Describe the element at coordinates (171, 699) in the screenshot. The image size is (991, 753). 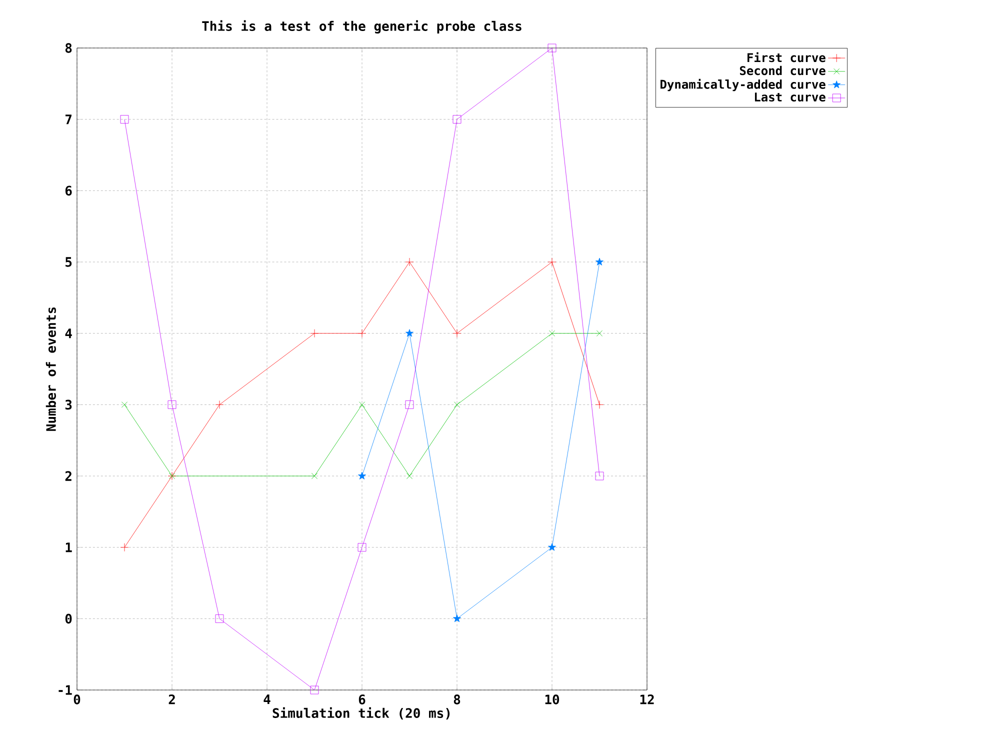
I see `x-tick-label: 2` at that location.